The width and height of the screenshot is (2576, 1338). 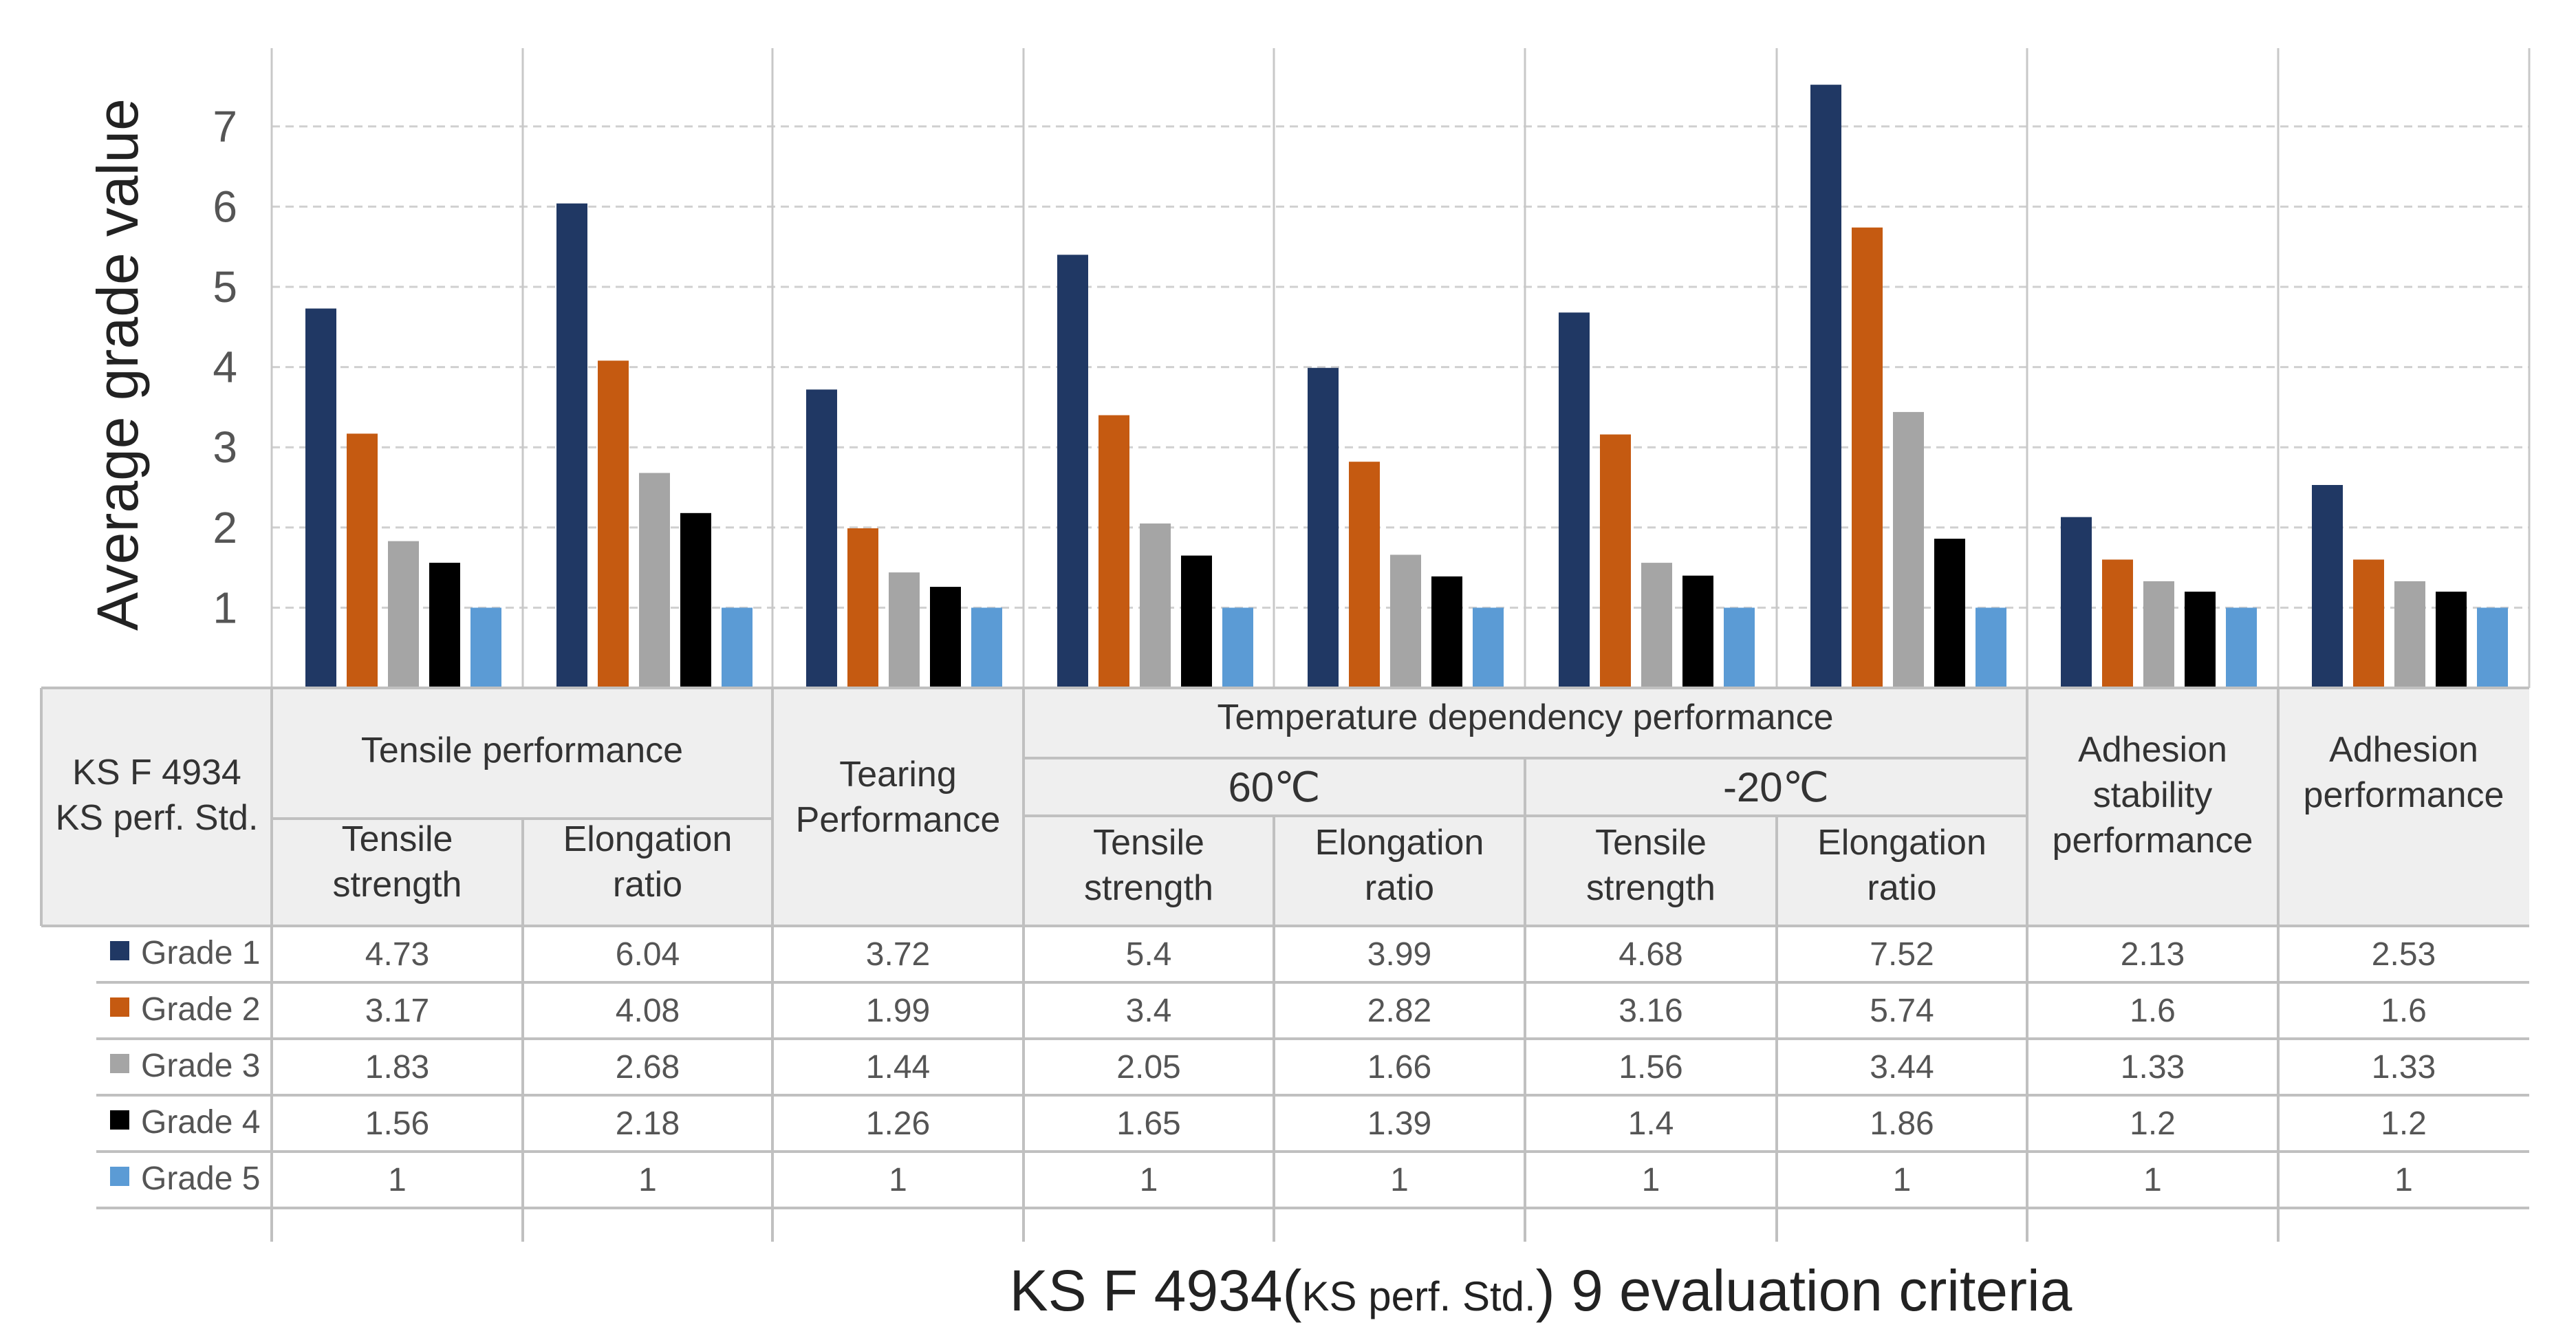 I want to click on data-label: 1.65, so click(x=1148, y=1123).